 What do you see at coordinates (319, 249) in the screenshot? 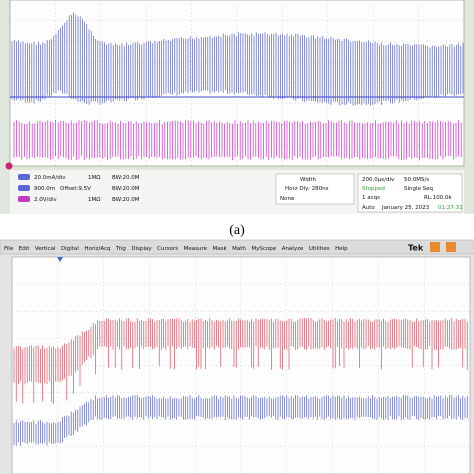
I see `menu-item: Utilities` at bounding box center [319, 249].